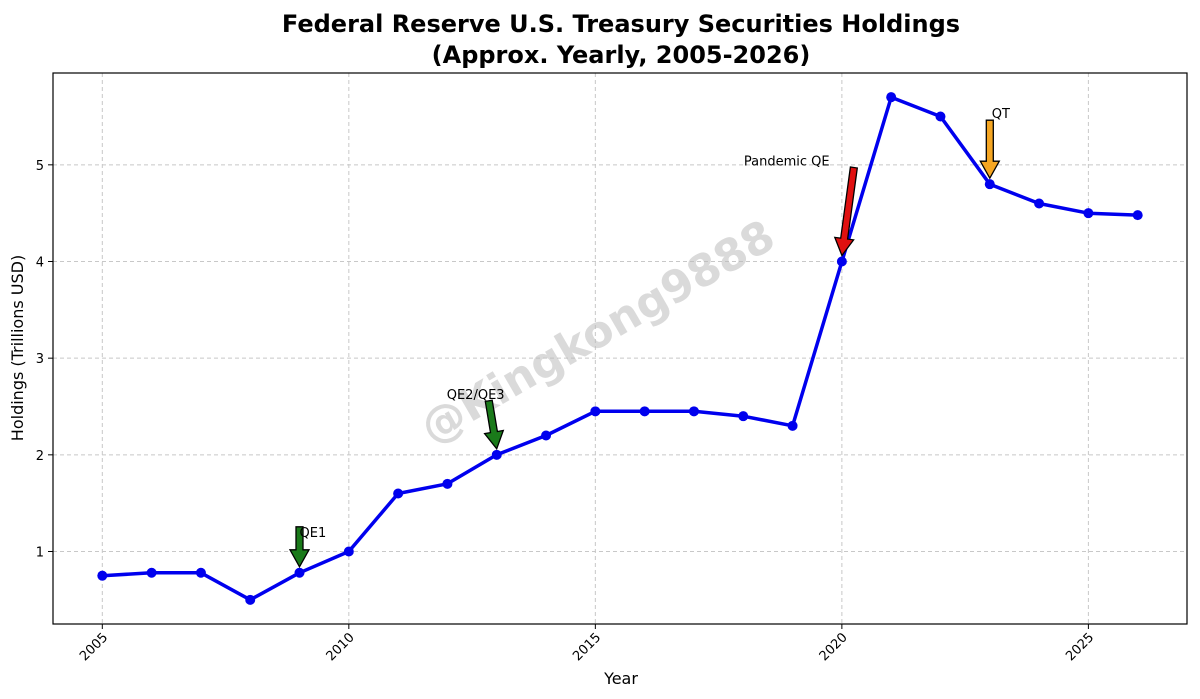  I want to click on data-point-2011, so click(398, 493).